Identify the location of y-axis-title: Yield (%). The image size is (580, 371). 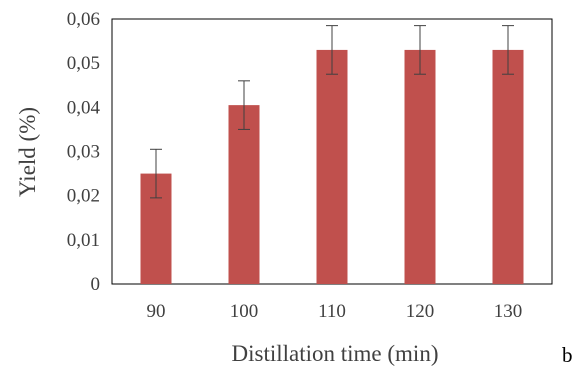
(27, 152).